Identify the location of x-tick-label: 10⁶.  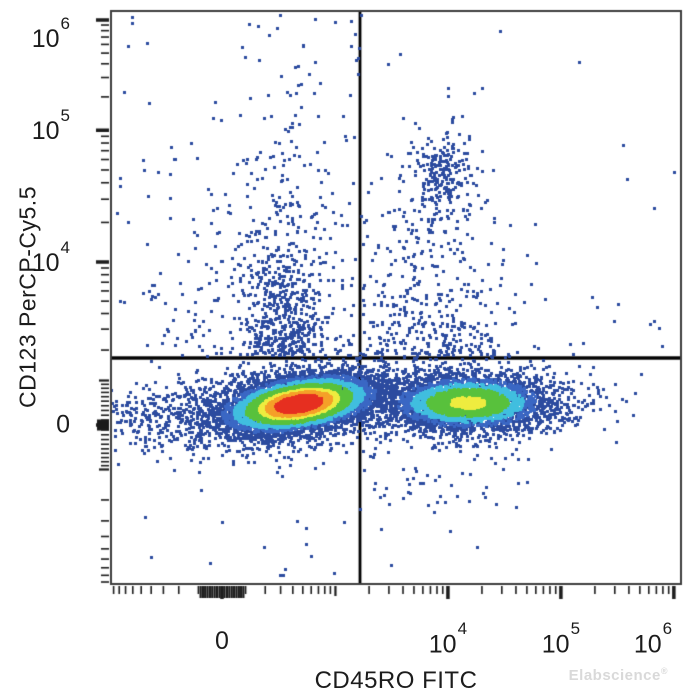
(653, 639).